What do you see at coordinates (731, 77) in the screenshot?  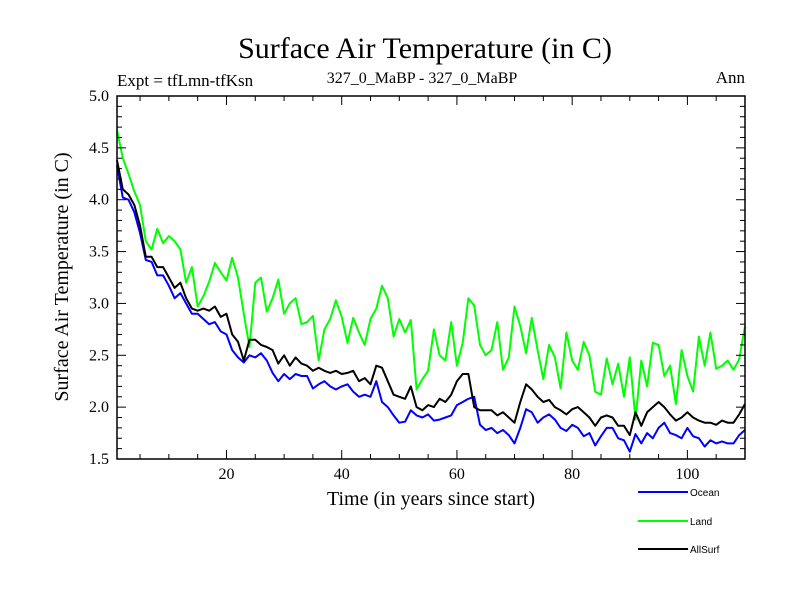 I see `season-label: Ann` at bounding box center [731, 77].